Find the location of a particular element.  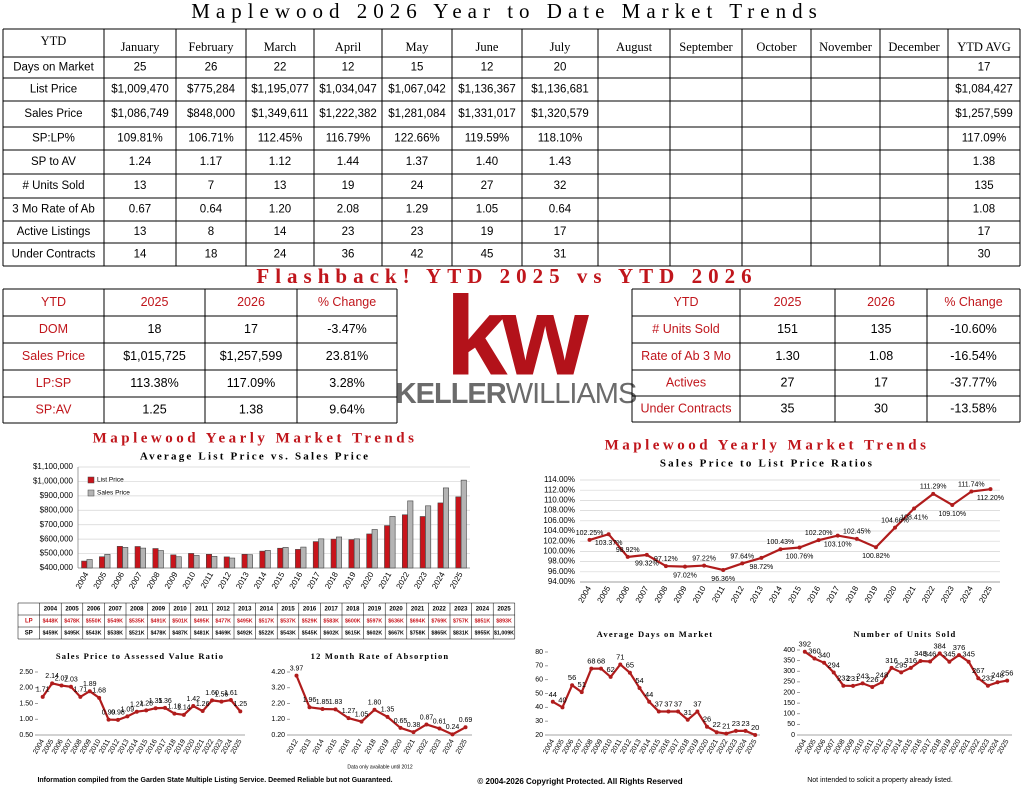

data-label: 22 is located at coordinates (716, 724).